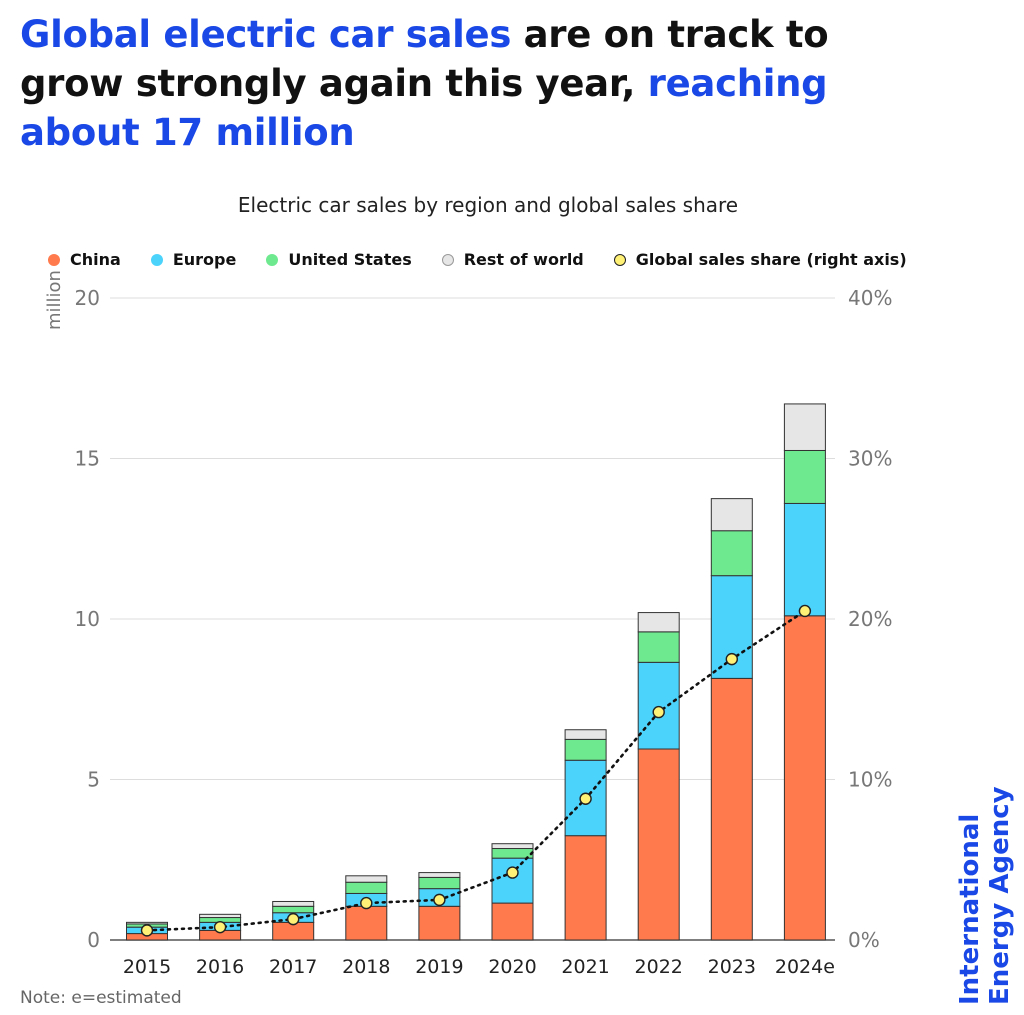  What do you see at coordinates (619, 259) in the screenshot?
I see `legend-swatch-global-share` at bounding box center [619, 259].